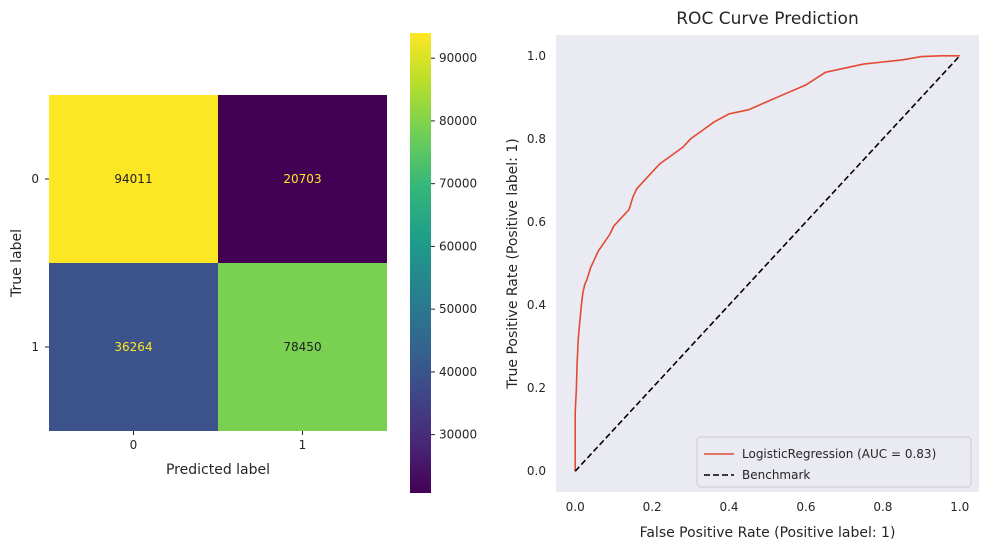 The width and height of the screenshot is (989, 549). I want to click on colorbar-tick-label: 50000, so click(458, 309).